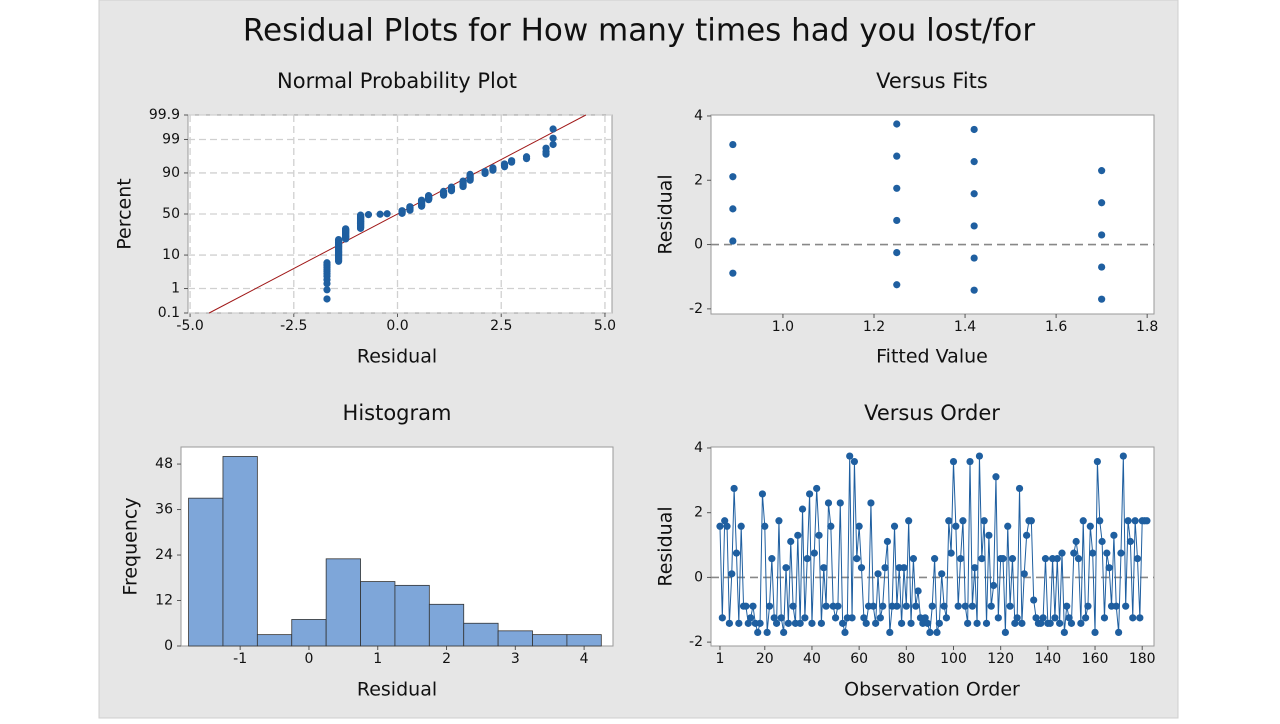  Describe the element at coordinates (783, 327) in the screenshot. I see `x-tick-label: 1.0` at that location.